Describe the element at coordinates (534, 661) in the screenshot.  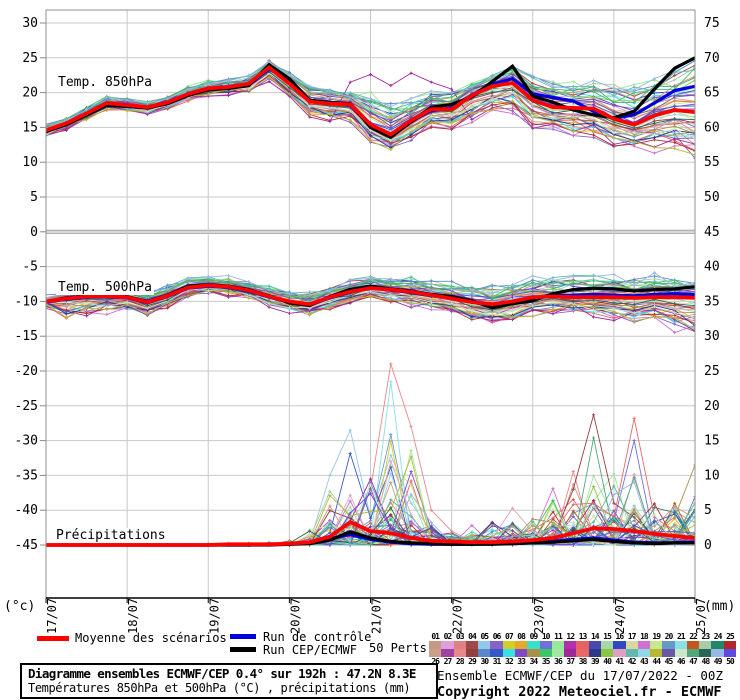
I see `perturbation-number: 34` at that location.